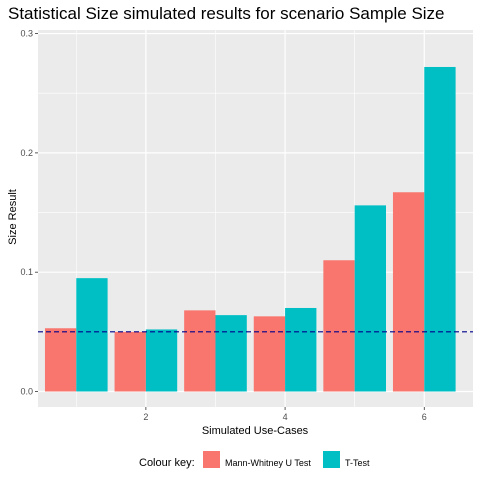 Image resolution: width=480 pixels, height=480 pixels. Describe the element at coordinates (255, 431) in the screenshot. I see `x-axis-title: Simulated Use-Cases` at that location.